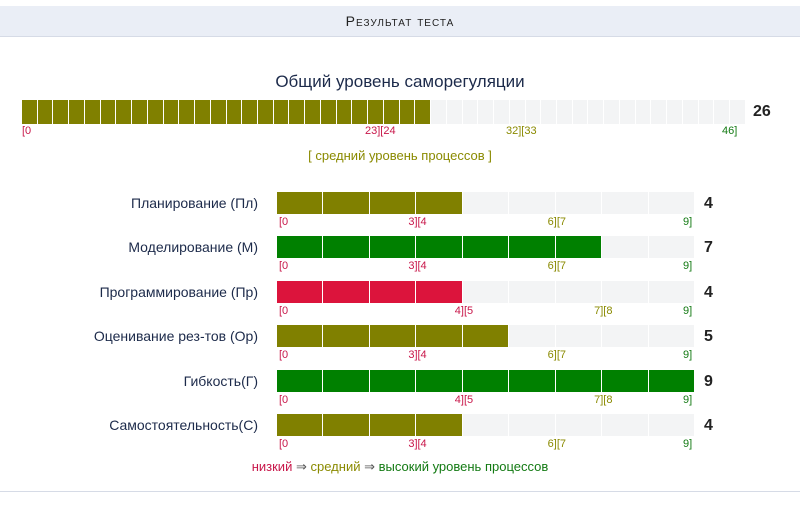  I want to click on scale-tick-label: 7][8, so click(603, 400).